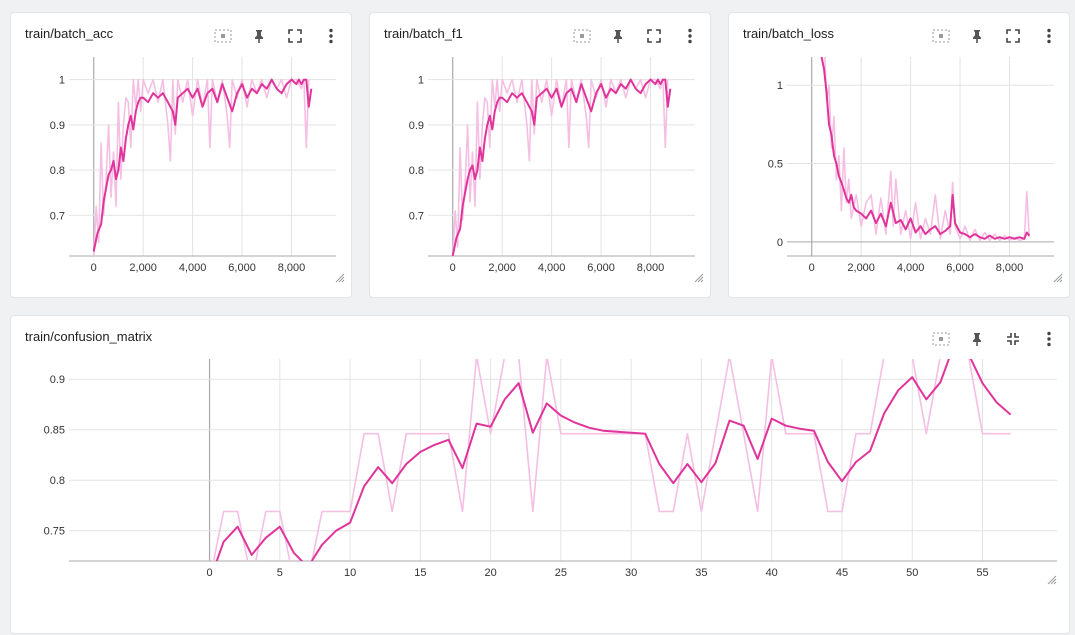 This screenshot has width=1075, height=635. Describe the element at coordinates (350, 573) in the screenshot. I see `x-tick-label: 10` at that location.